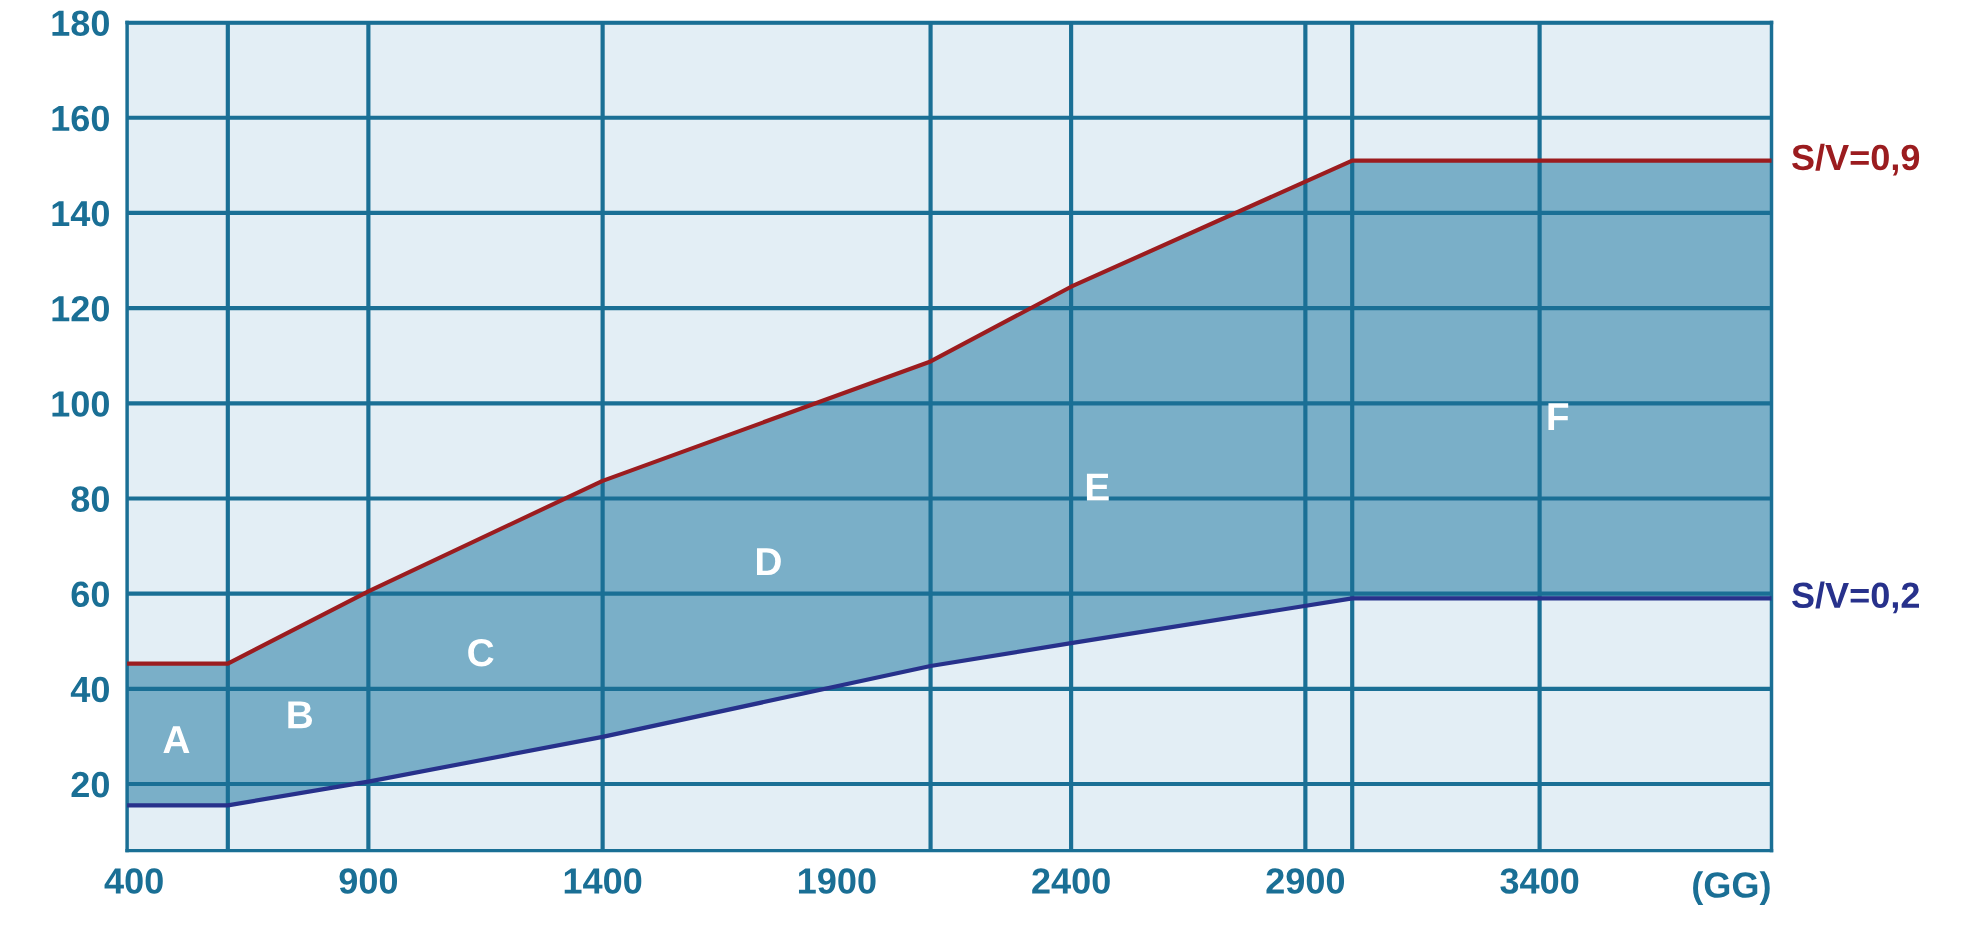  What do you see at coordinates (837, 881) in the screenshot?
I see `x-tick-label: 1900` at bounding box center [837, 881].